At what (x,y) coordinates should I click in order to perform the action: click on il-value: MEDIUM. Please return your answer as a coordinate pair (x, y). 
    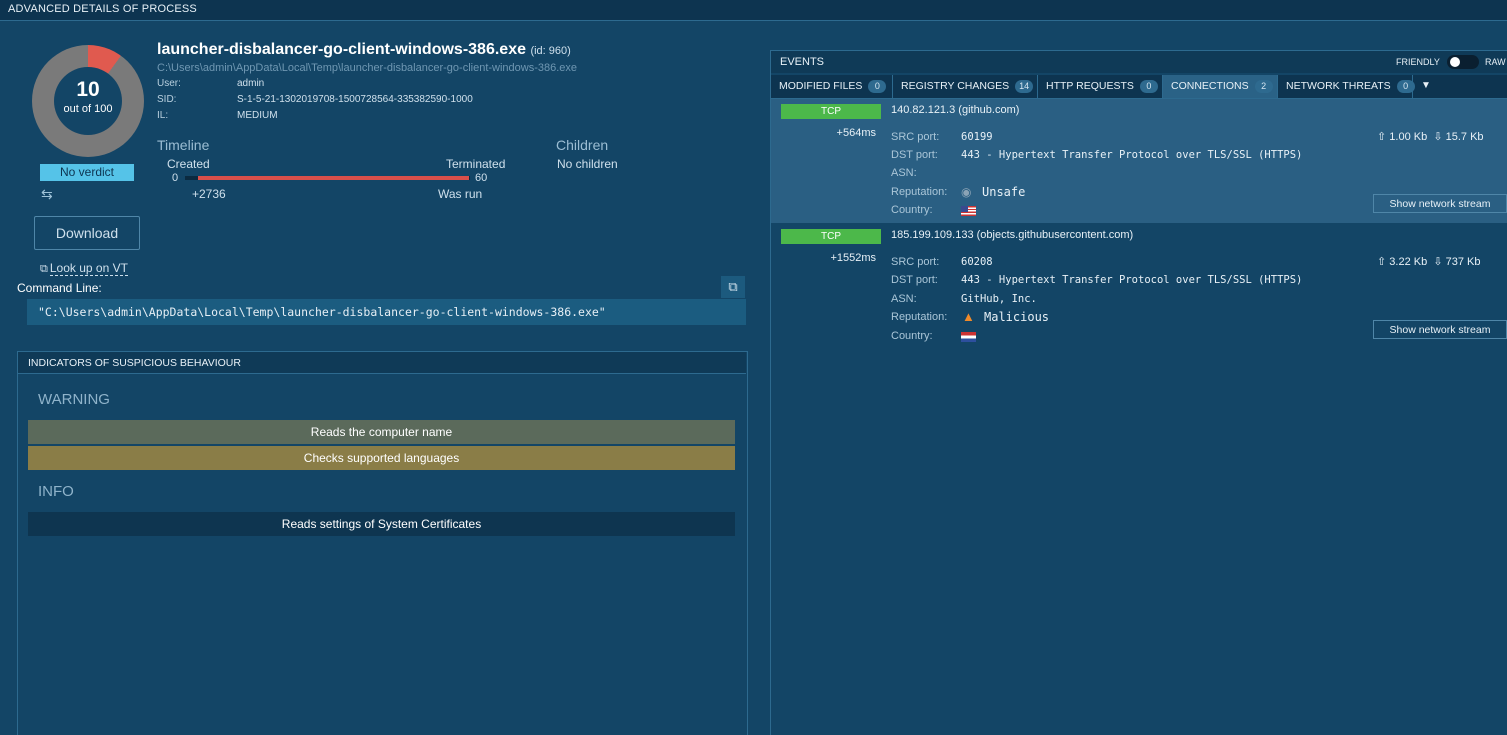
    Looking at the image, I should click on (257, 115).